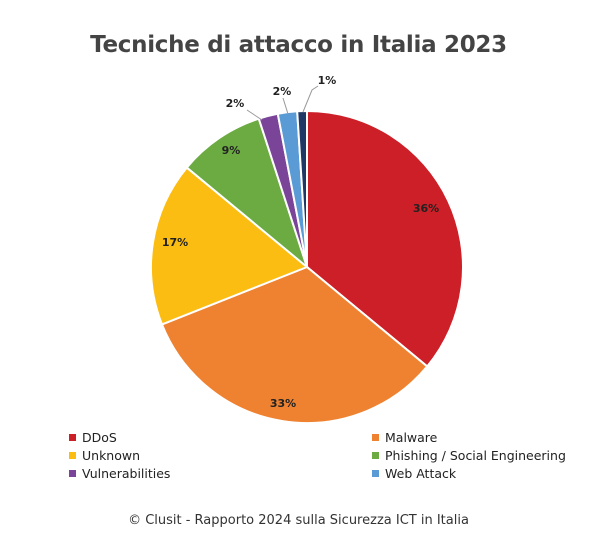  What do you see at coordinates (283, 403) in the screenshot?
I see `slice-label-2: 33%` at bounding box center [283, 403].